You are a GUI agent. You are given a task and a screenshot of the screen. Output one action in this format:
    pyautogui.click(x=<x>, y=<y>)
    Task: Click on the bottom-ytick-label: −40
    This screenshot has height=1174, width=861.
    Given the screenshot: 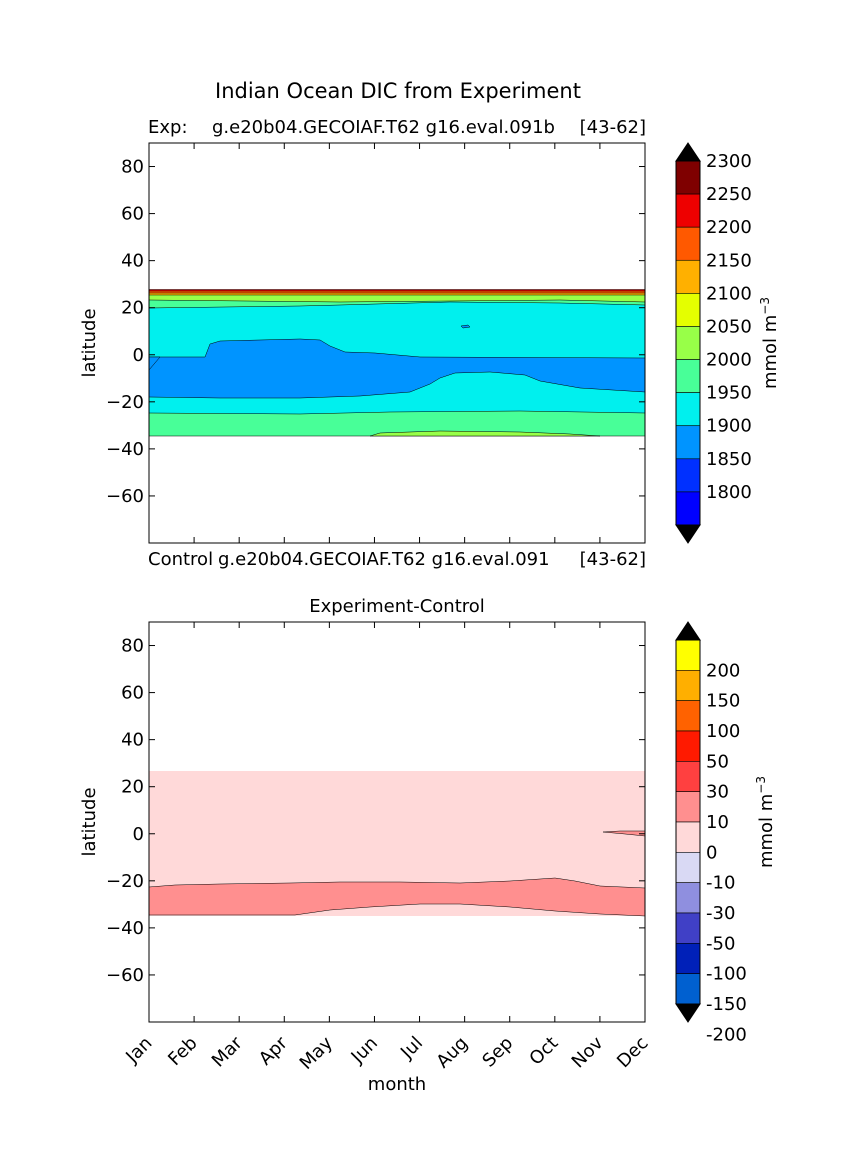 What is the action you would take?
    pyautogui.click(x=125, y=928)
    